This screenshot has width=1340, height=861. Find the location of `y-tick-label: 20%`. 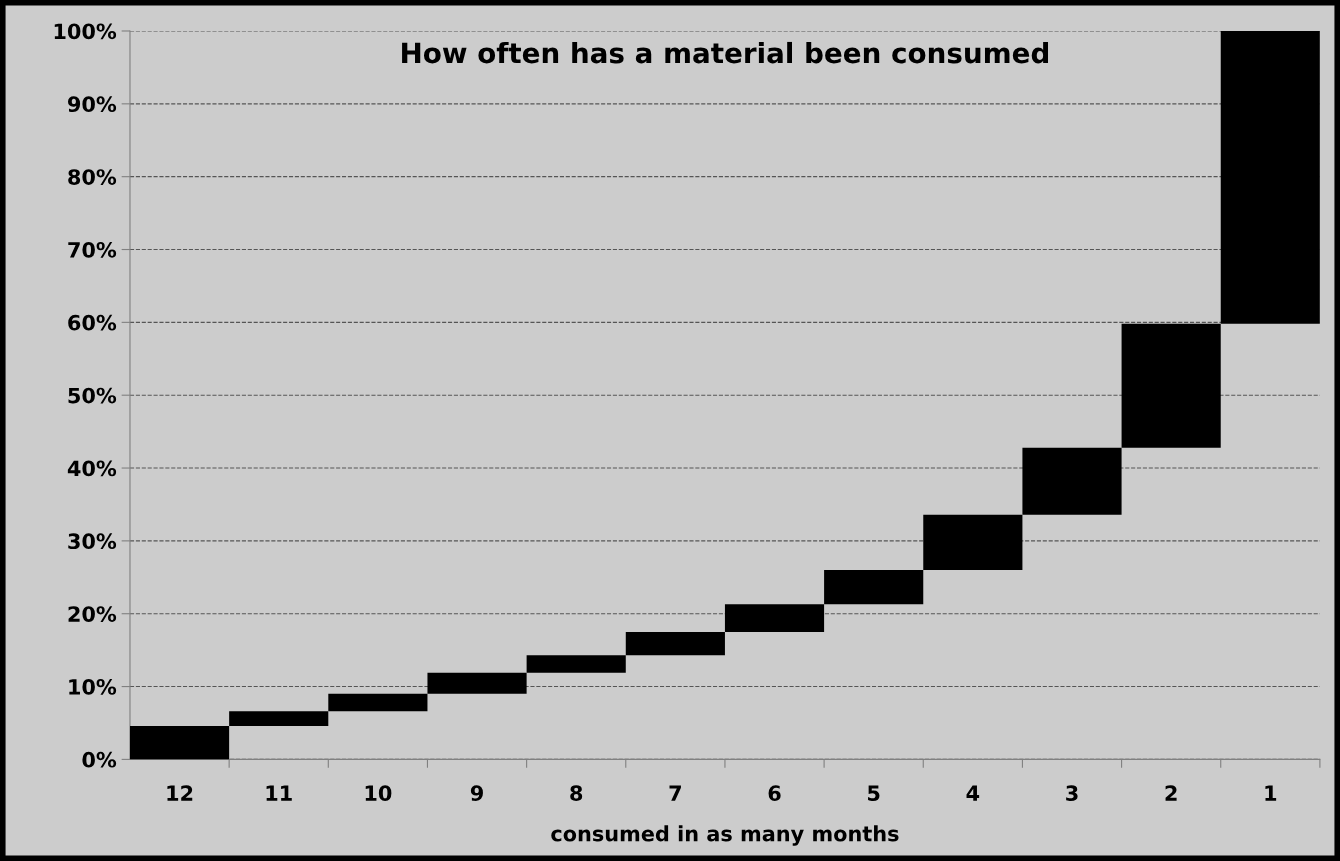

y-tick-label: 20% is located at coordinates (92, 614).